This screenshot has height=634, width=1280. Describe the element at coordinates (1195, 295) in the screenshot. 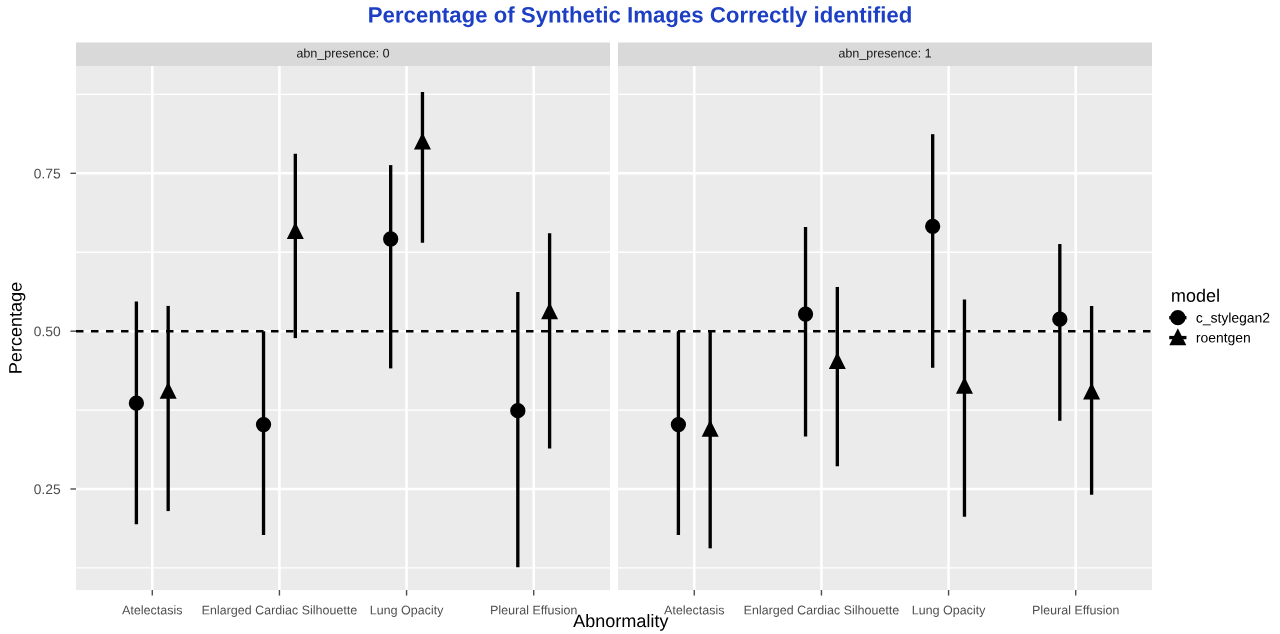

I see `legend-title: model` at that location.